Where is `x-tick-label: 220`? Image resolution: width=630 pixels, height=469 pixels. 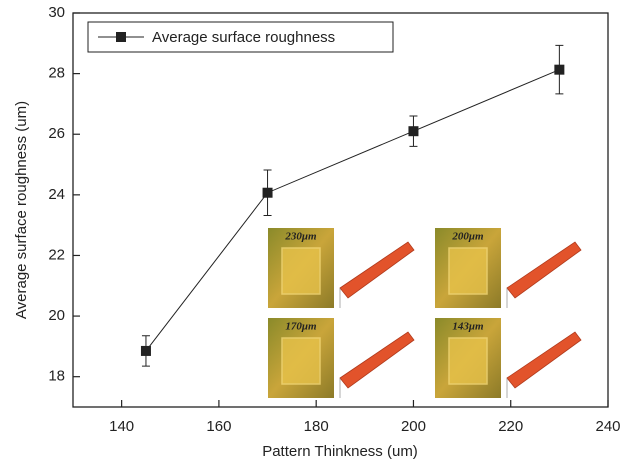 x-tick-label: 220 is located at coordinates (510, 426).